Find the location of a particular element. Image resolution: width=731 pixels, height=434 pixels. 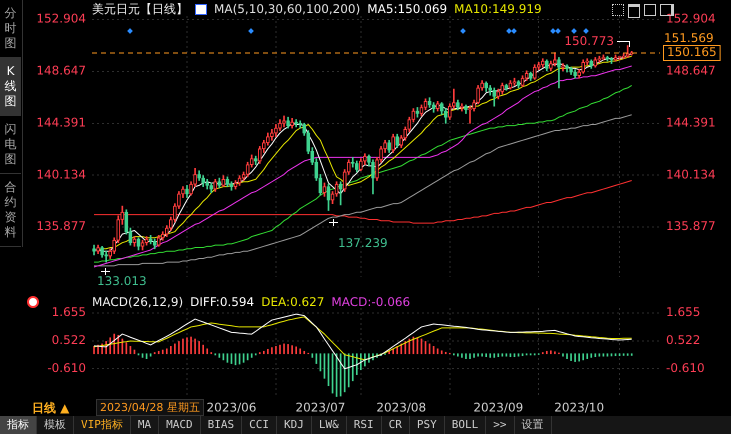

text: 2023/04/28 星期五 is located at coordinates (150, 407).